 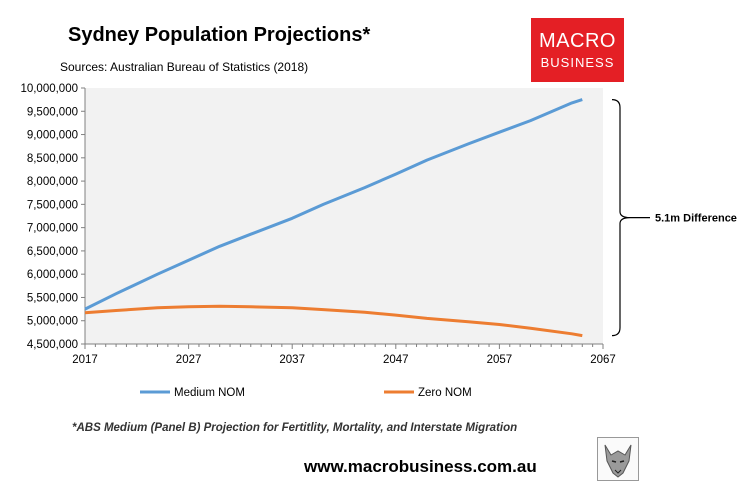 I want to click on y-tick-label: 8,000,000, so click(x=52, y=182).